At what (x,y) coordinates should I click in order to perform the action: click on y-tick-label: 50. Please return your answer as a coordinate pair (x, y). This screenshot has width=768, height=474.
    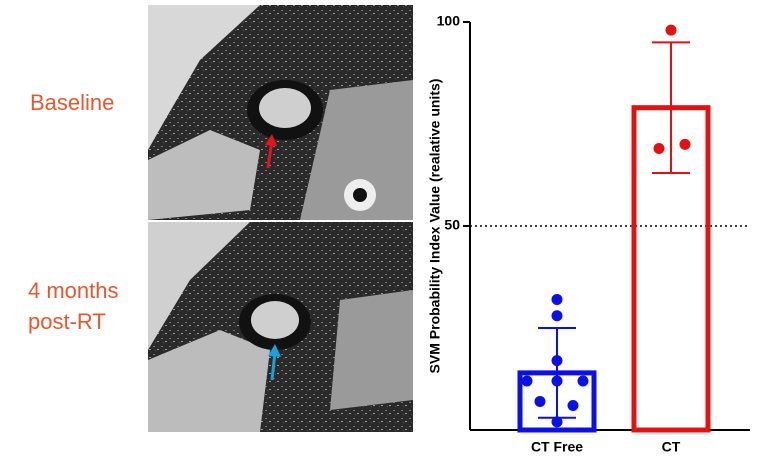
    Looking at the image, I should click on (452, 225).